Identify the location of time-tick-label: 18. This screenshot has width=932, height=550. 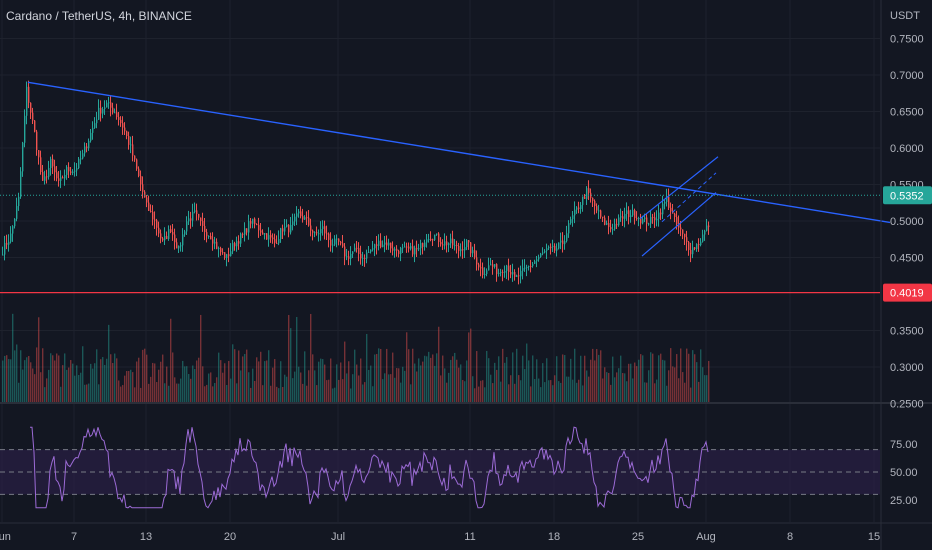
(554, 537).